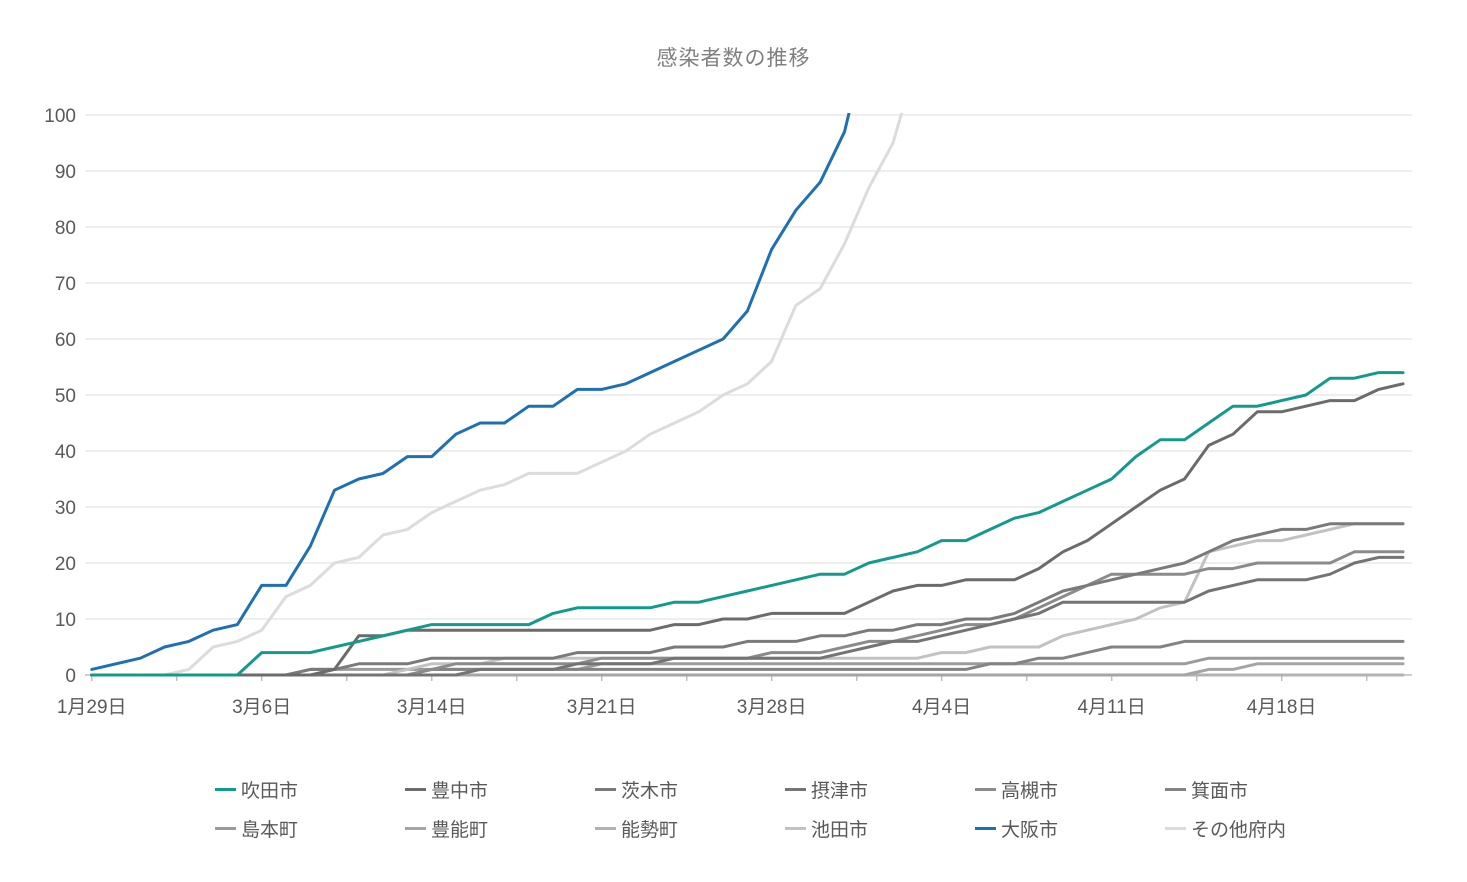  What do you see at coordinates (690, 828) in the screenshot?
I see `legend-item-nose: 能勢町` at bounding box center [690, 828].